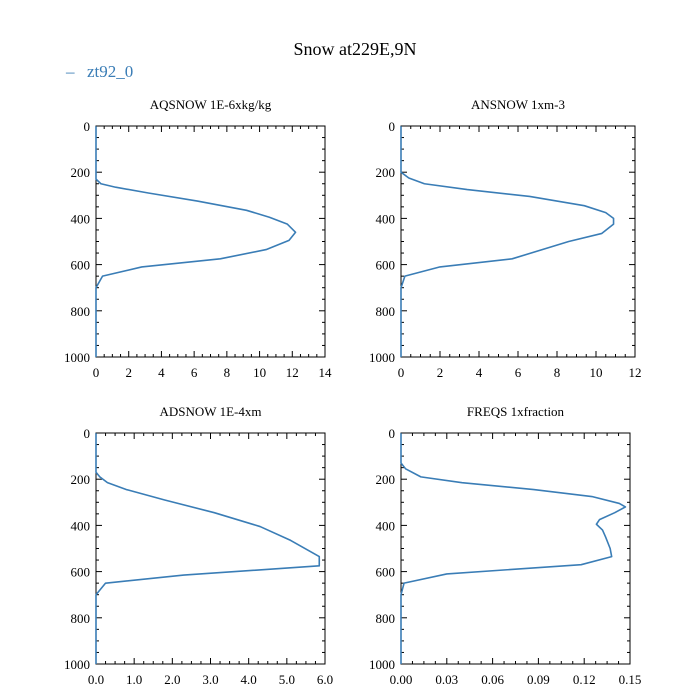  What do you see at coordinates (492, 679) in the screenshot?
I see `x-tick-label: 0.06` at bounding box center [492, 679].